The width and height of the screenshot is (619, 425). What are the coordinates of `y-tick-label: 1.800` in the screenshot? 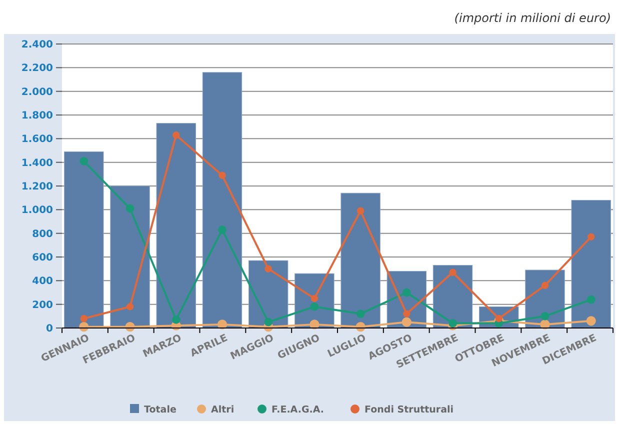 It's located at (37, 116).